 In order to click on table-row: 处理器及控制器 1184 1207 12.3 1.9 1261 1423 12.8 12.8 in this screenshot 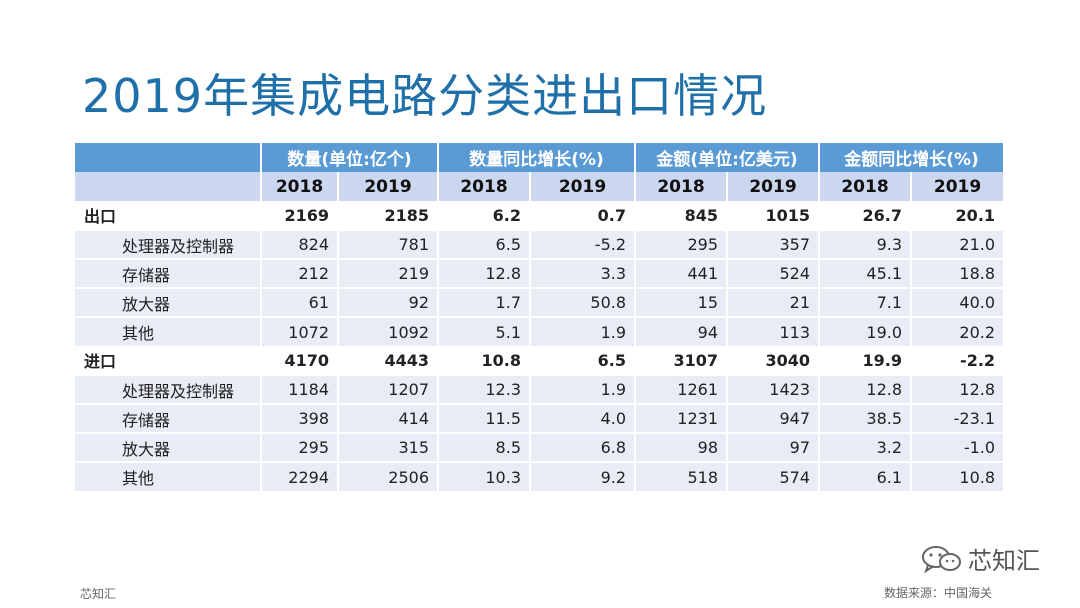, I will do `click(540, 389)`.